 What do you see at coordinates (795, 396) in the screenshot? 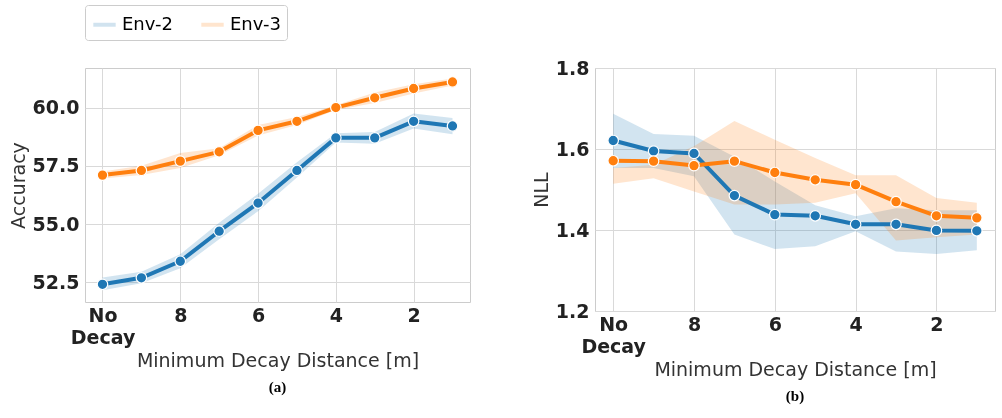
I see `text: (b)` at bounding box center [795, 396].